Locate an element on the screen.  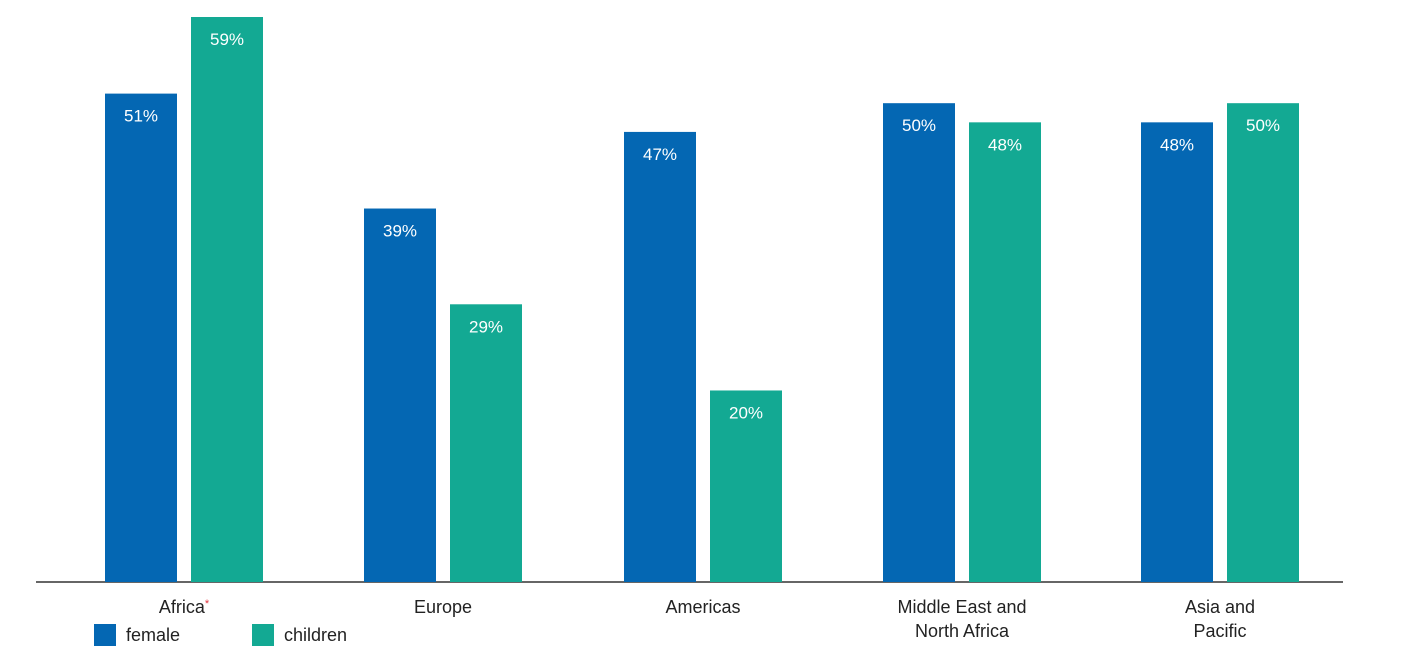
data-label-children-1: 29% is located at coordinates (486, 326).